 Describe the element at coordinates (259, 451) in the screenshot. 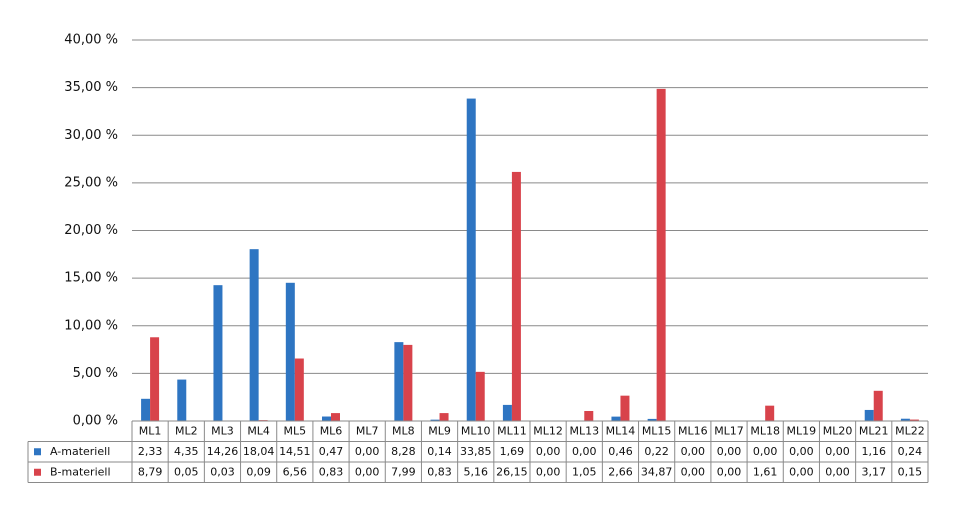

I see `table-value: 18,04` at that location.